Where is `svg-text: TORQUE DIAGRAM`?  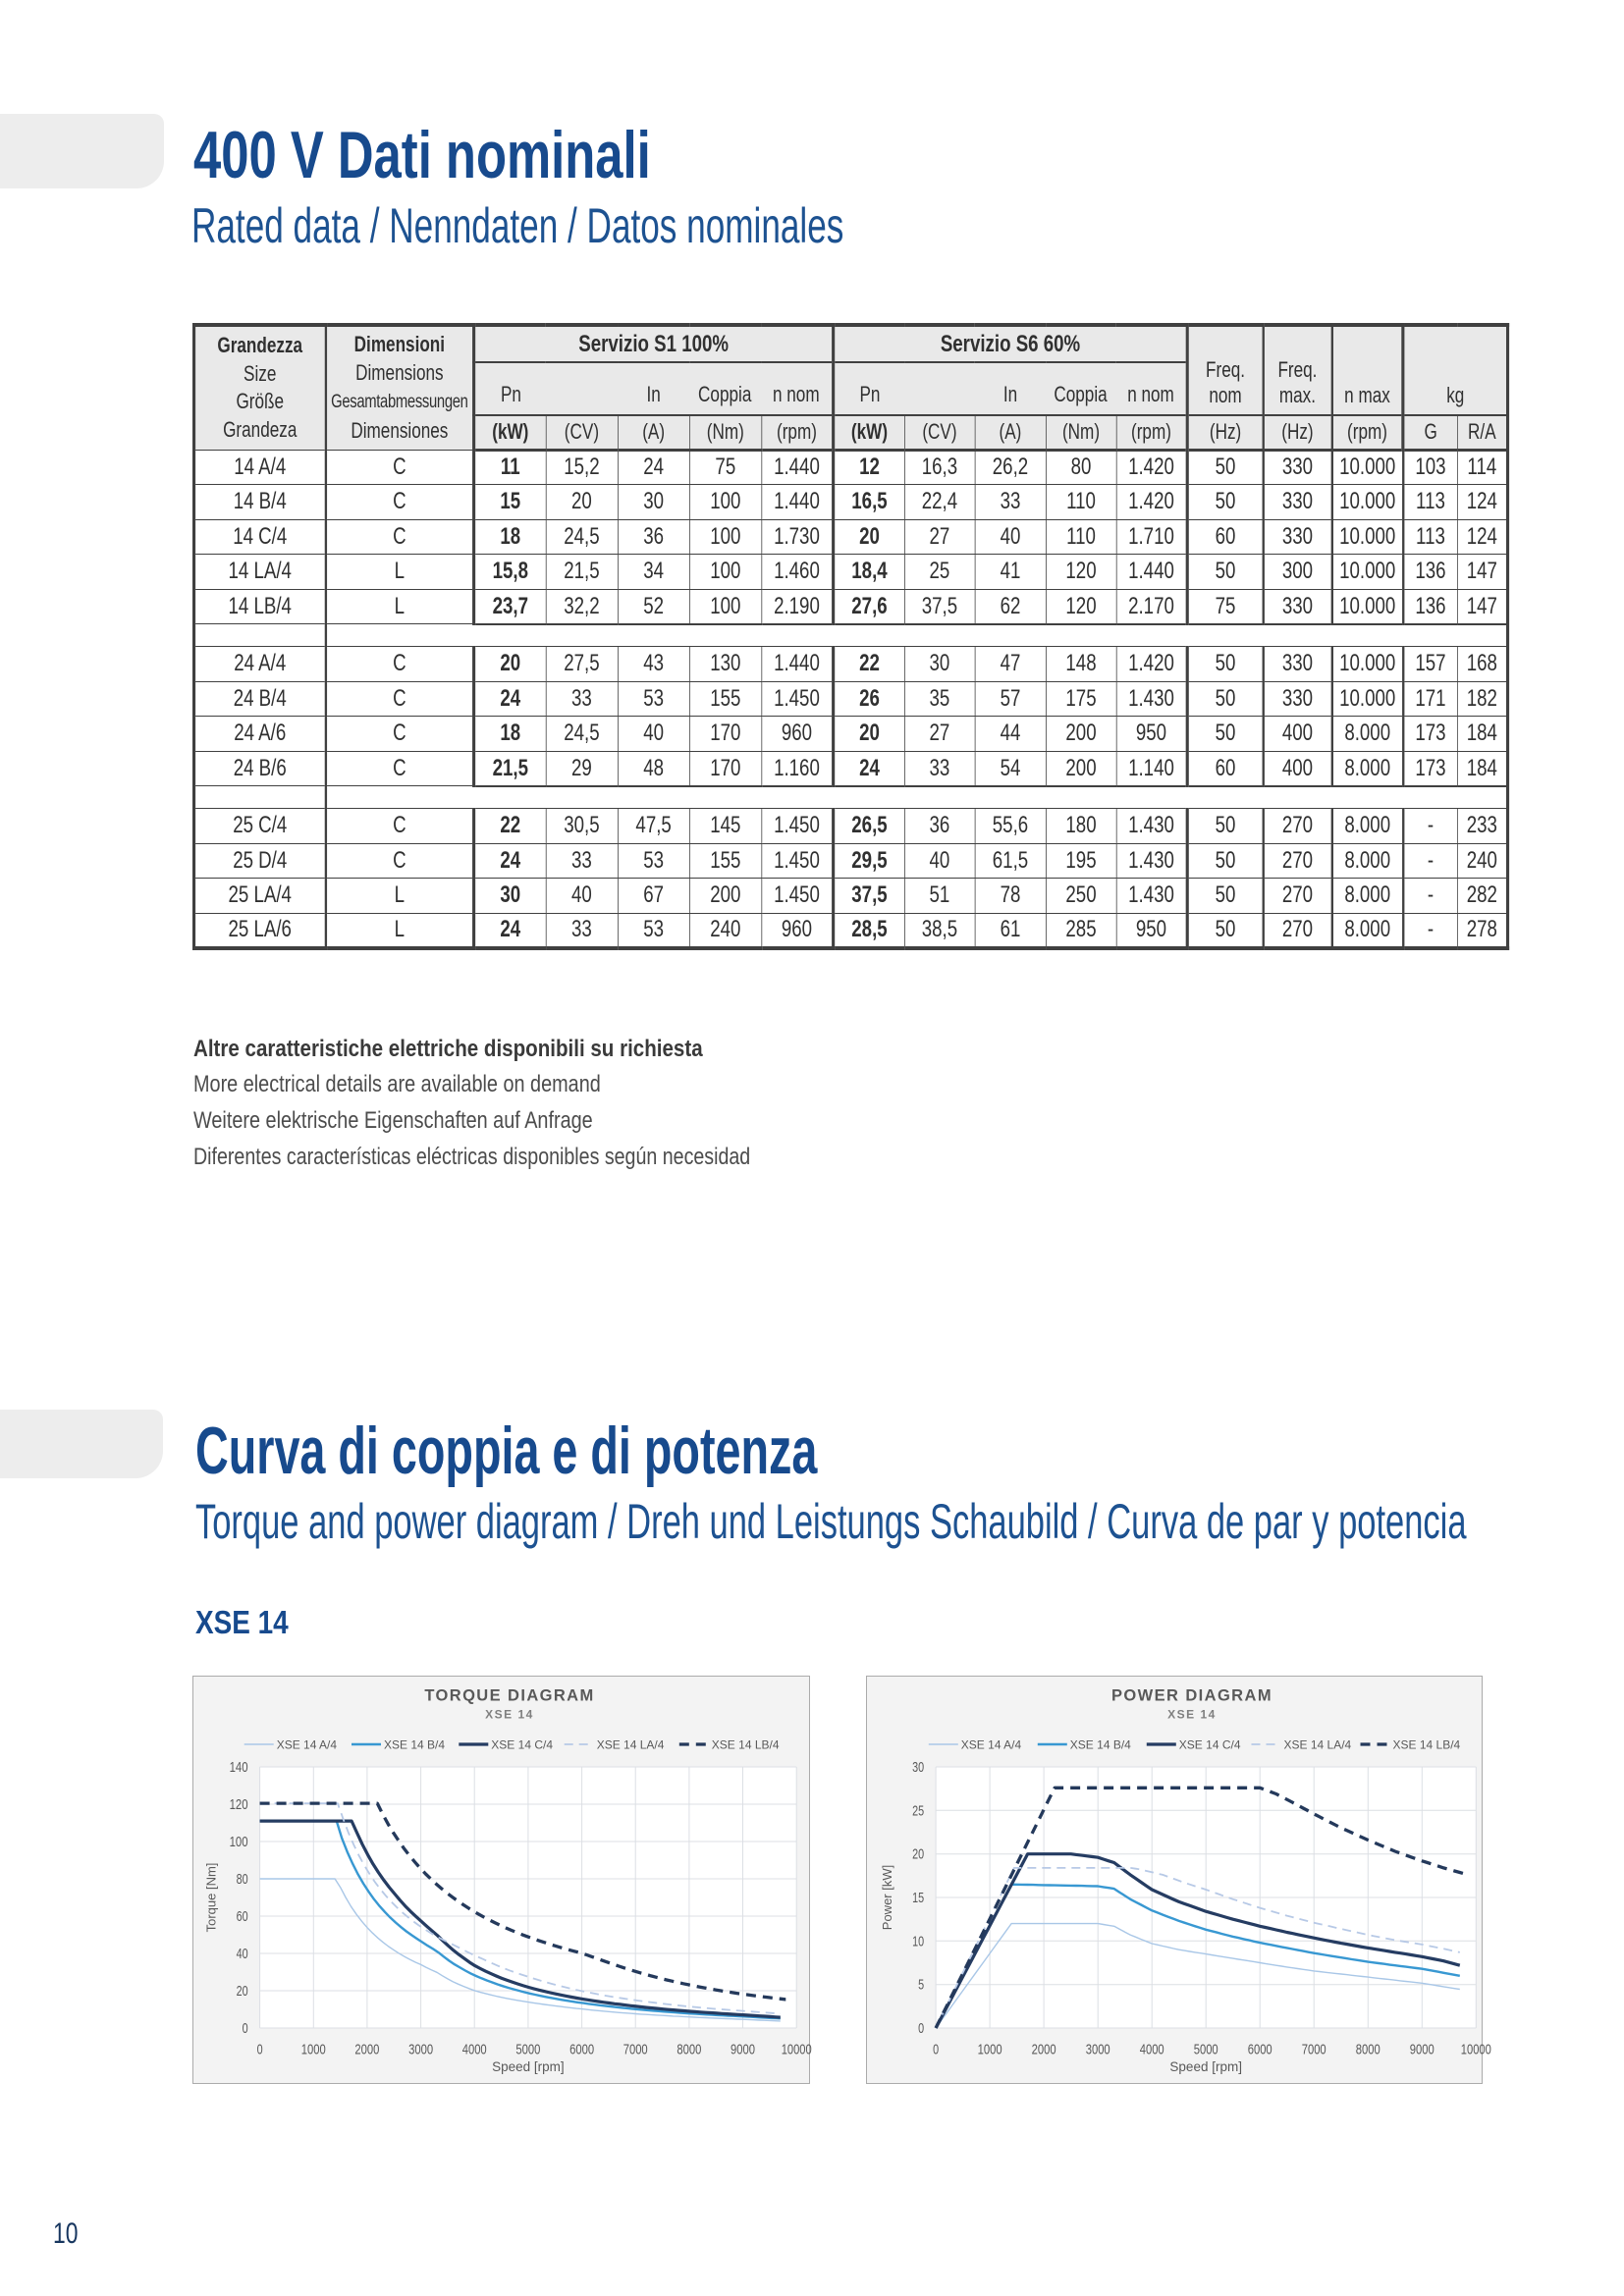 svg-text: TORQUE DIAGRAM is located at coordinates (509, 1696).